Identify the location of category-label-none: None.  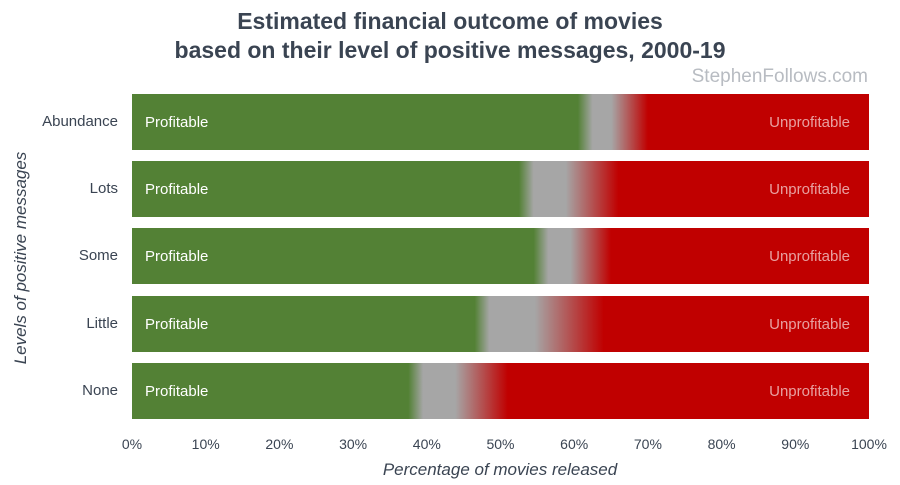
(100, 390).